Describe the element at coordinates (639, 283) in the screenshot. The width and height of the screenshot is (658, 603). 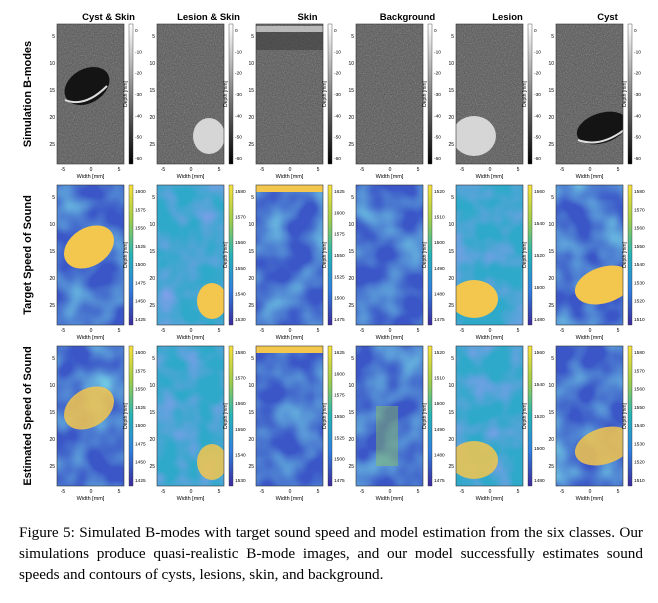
I see `colorbar-tick-label: 1530` at that location.